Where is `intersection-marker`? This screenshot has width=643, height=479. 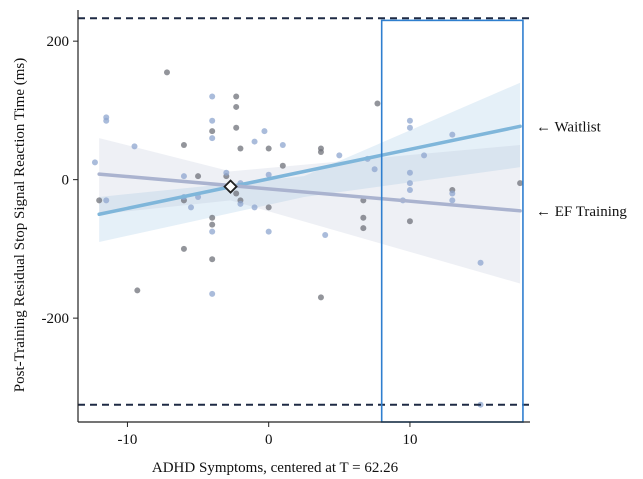 intersection-marker is located at coordinates (230, 186).